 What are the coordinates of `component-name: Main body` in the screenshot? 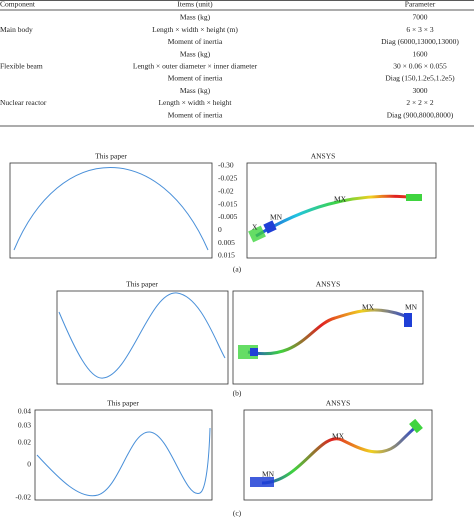 It's located at (16, 29).